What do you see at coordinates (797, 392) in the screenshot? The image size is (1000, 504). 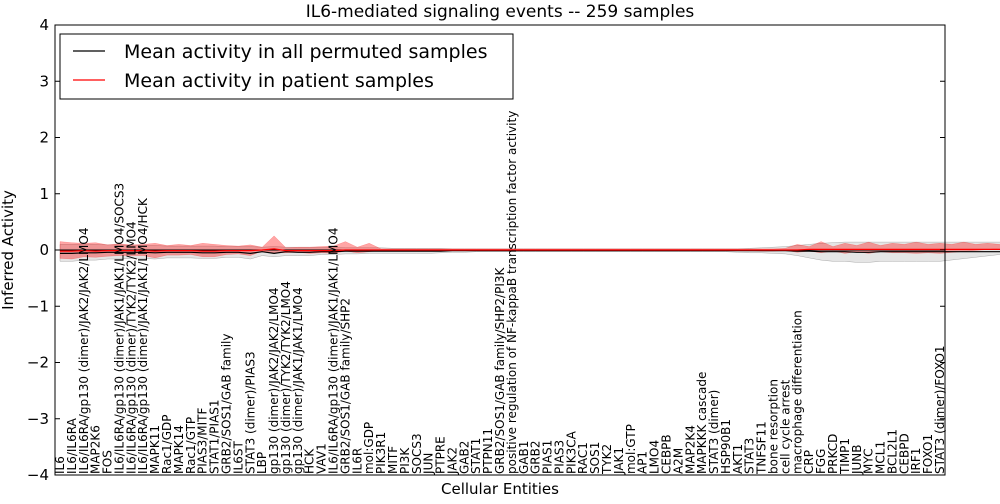 I see `x-tick-label: macrophage differentiation` at bounding box center [797, 392].